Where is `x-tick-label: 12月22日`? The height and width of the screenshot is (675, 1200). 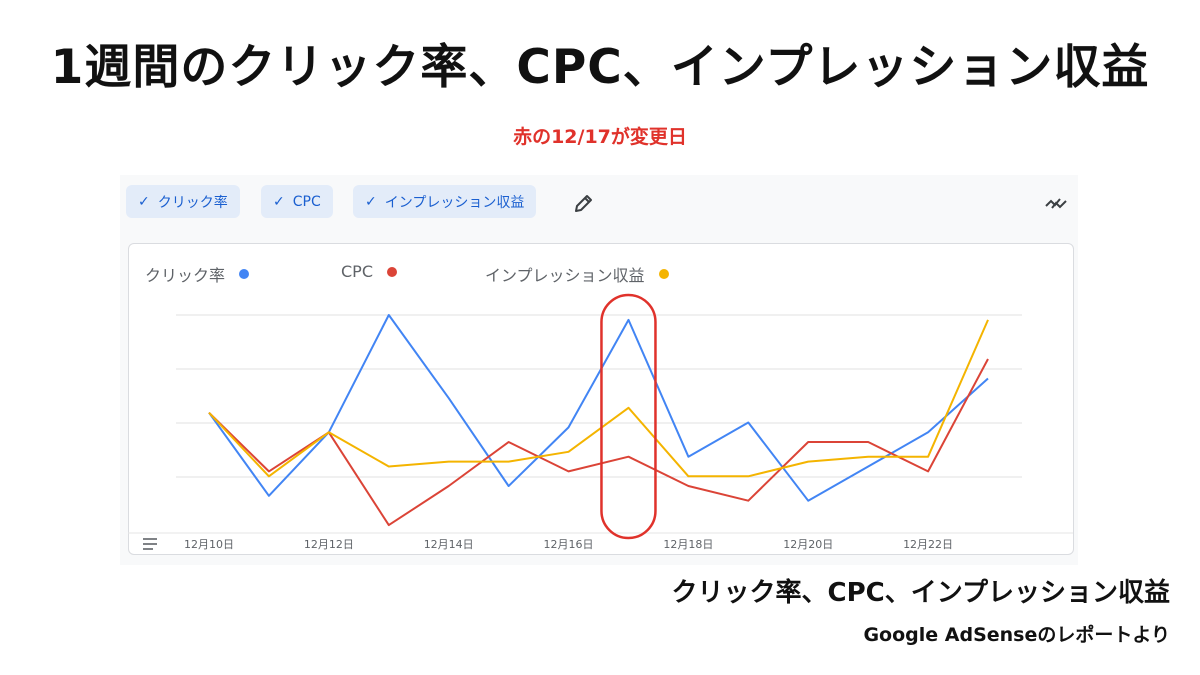
x-tick-label: 12月22日 is located at coordinates (928, 544).